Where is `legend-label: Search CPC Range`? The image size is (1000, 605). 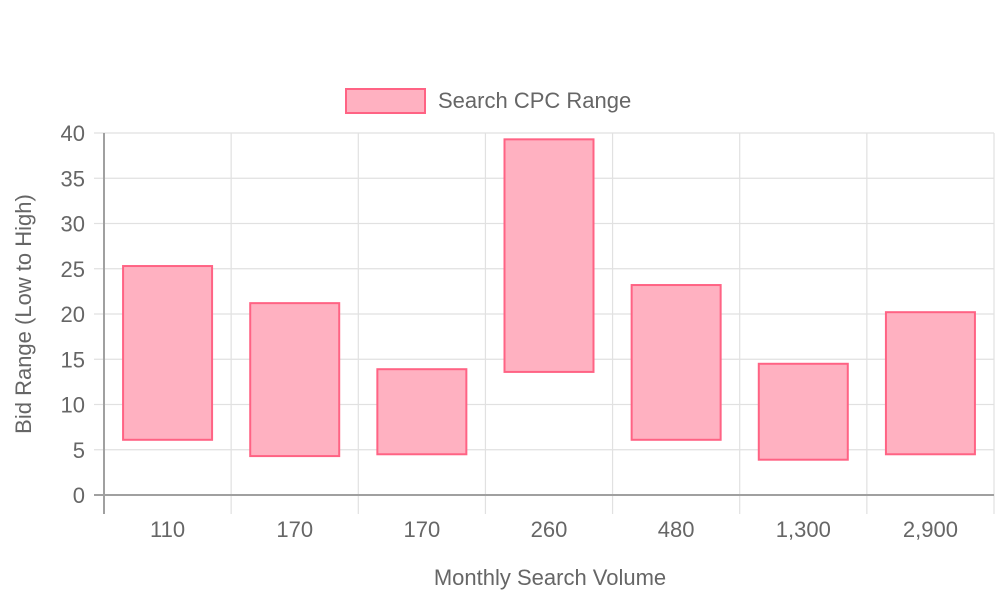 legend-label: Search CPC Range is located at coordinates (534, 100).